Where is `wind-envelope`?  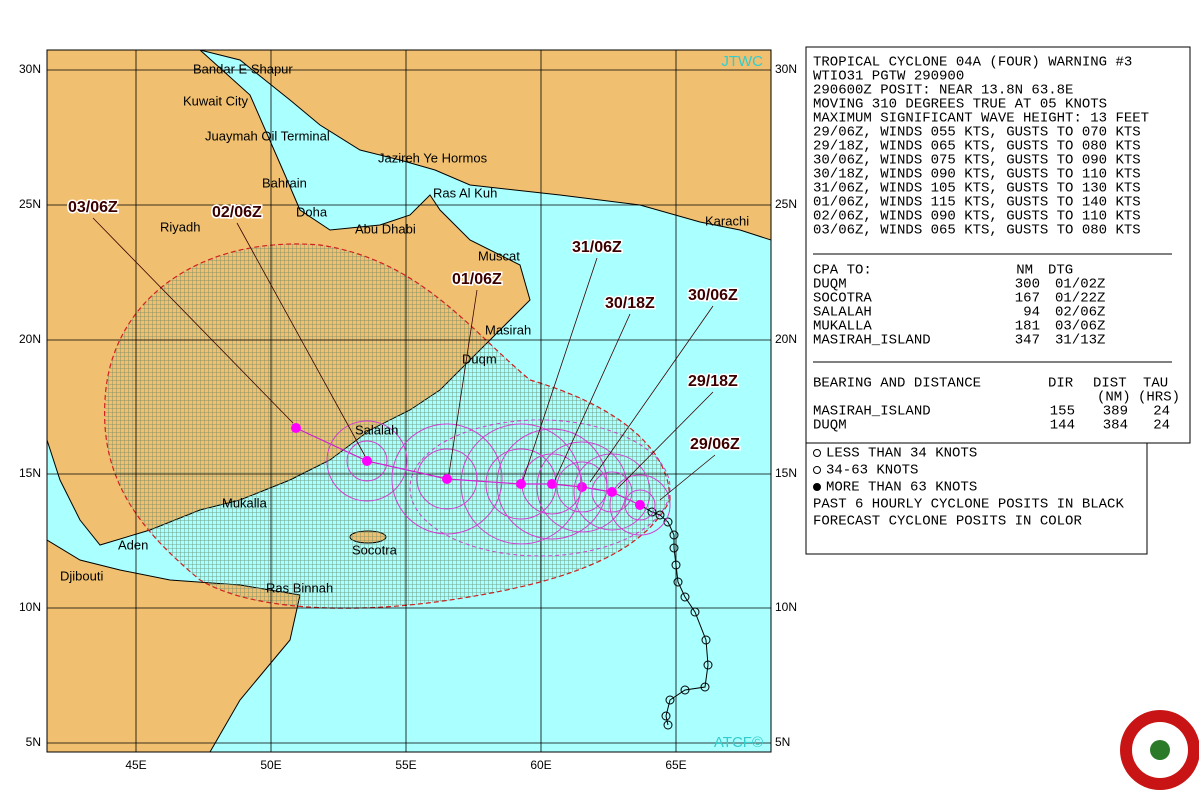
wind-envelope is located at coordinates (540, 488).